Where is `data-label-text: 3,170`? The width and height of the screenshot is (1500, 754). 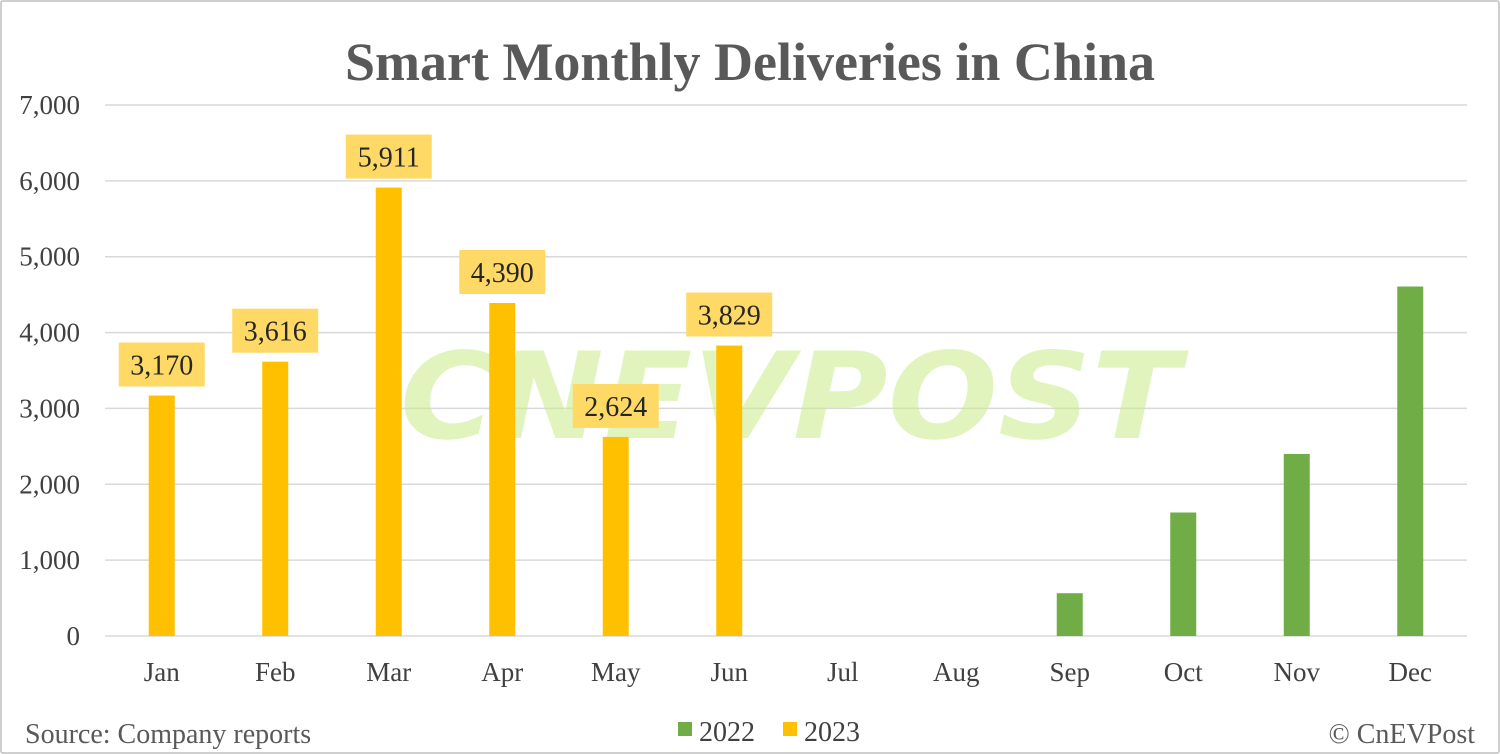
data-label-text: 3,170 is located at coordinates (161, 366).